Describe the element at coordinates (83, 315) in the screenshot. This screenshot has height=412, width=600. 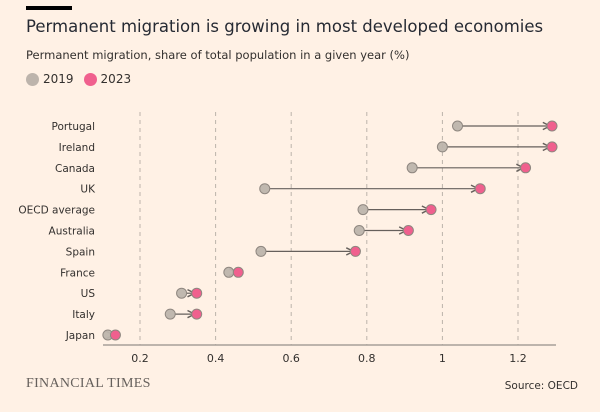
I see `category-label: Italy` at that location.